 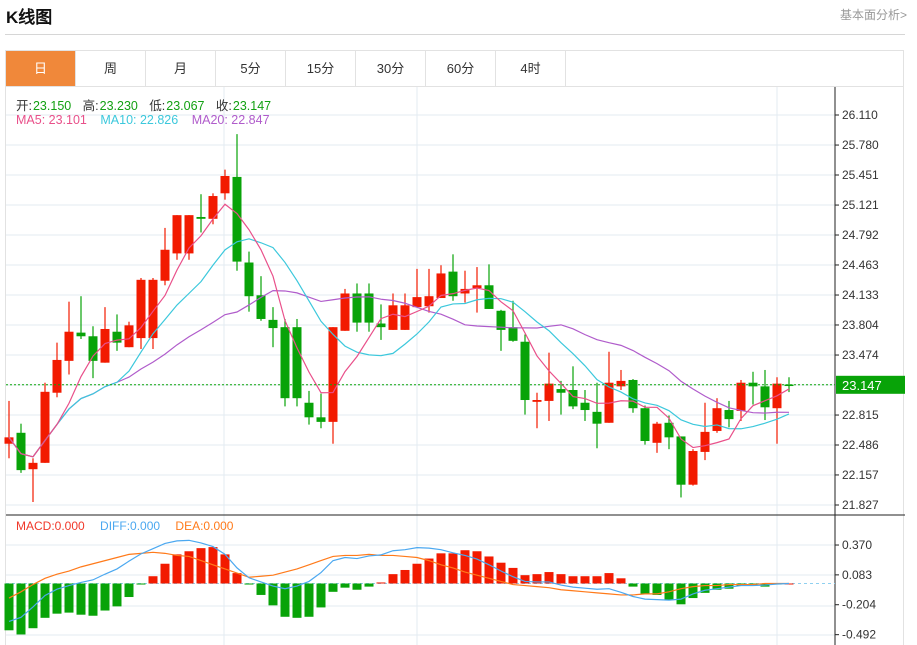 I want to click on page-title: K线图, so click(x=29, y=17).